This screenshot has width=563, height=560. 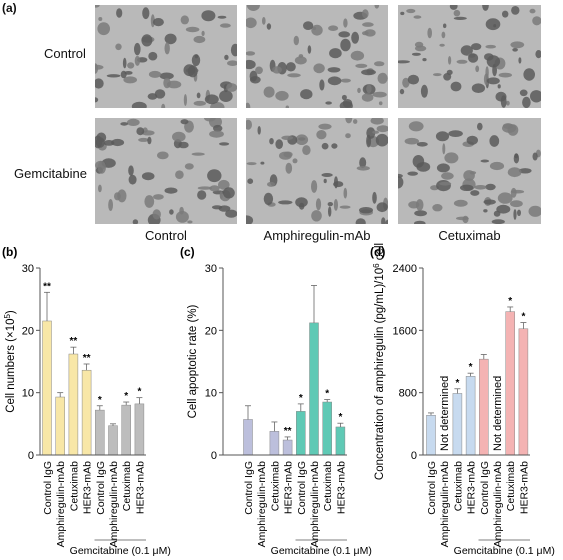 I want to click on panel-label: (c), so click(x=187, y=252).